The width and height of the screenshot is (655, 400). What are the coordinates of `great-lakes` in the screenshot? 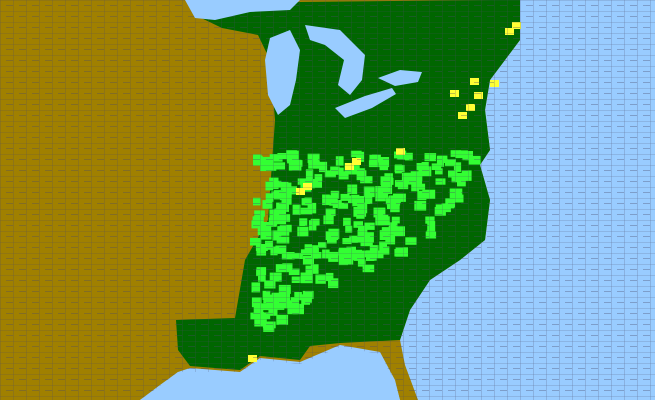 It's located at (303, 59).